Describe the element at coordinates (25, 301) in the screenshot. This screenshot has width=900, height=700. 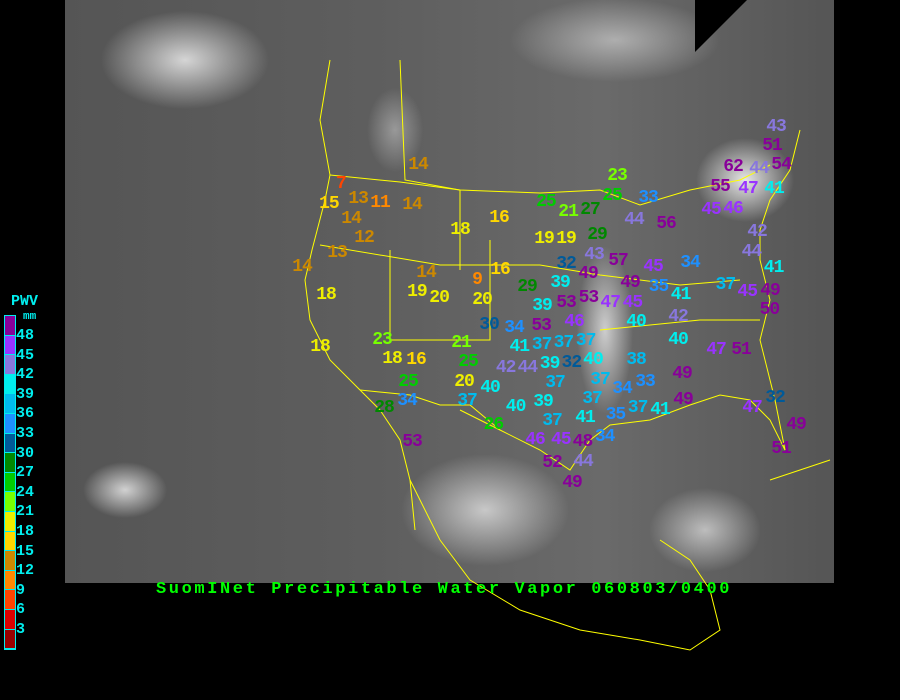
I see `legend-heading: PWV` at that location.